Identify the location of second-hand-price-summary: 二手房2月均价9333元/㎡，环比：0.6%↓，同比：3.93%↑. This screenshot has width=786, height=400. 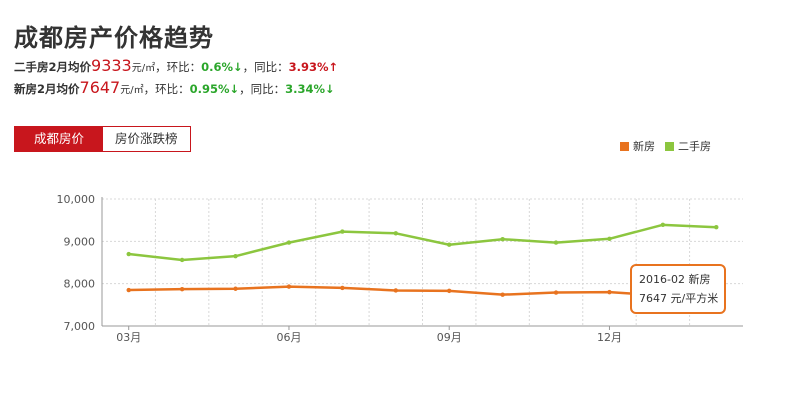
(176, 65).